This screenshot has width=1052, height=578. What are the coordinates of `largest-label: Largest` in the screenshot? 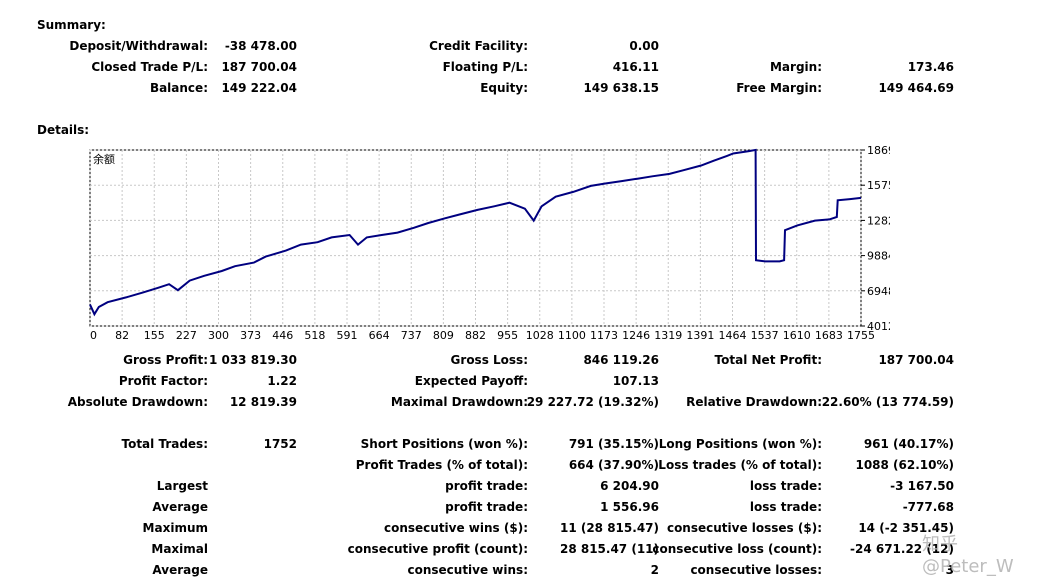 It's located at (182, 486).